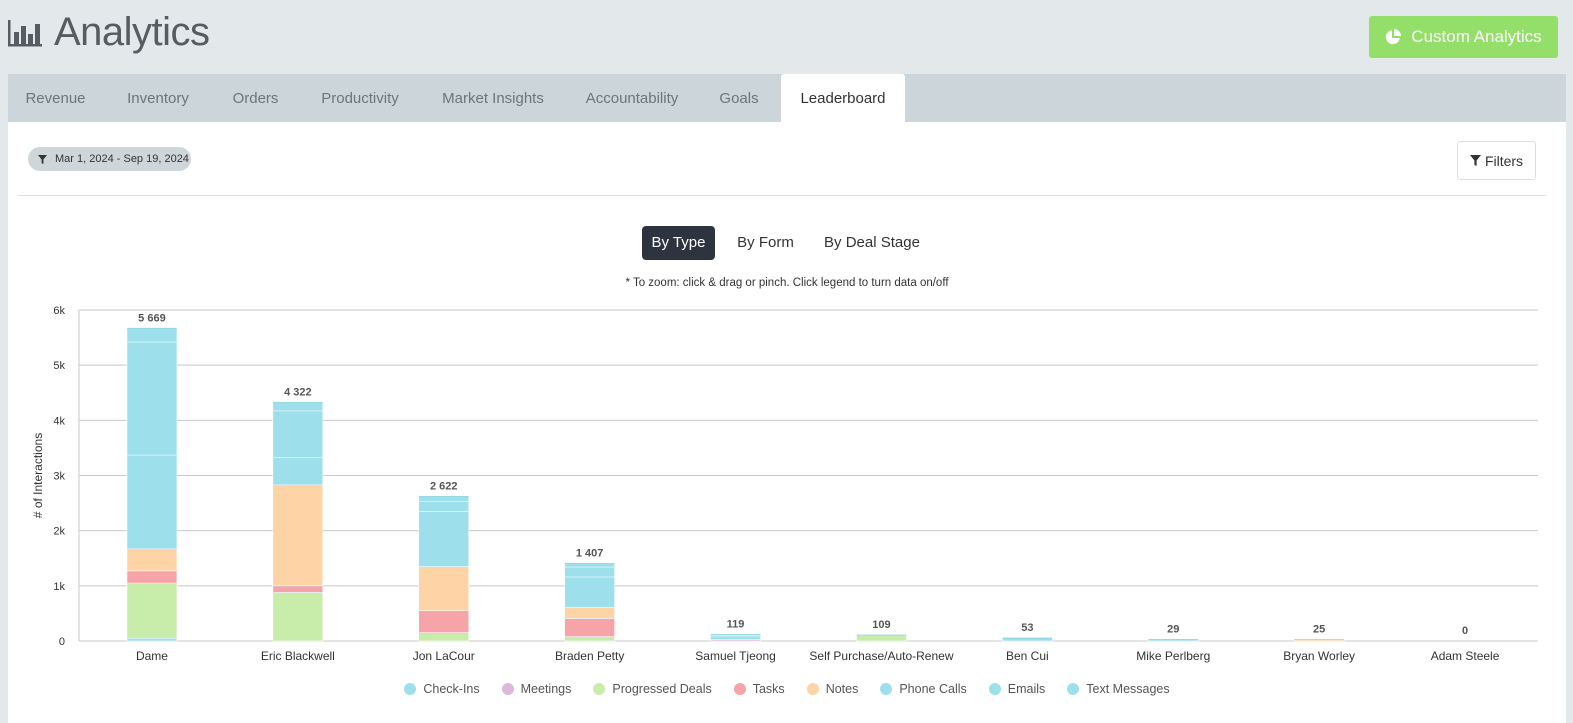 Image resolution: width=1573 pixels, height=723 pixels. What do you see at coordinates (1504, 160) in the screenshot?
I see `filters-label: Filters` at bounding box center [1504, 160].